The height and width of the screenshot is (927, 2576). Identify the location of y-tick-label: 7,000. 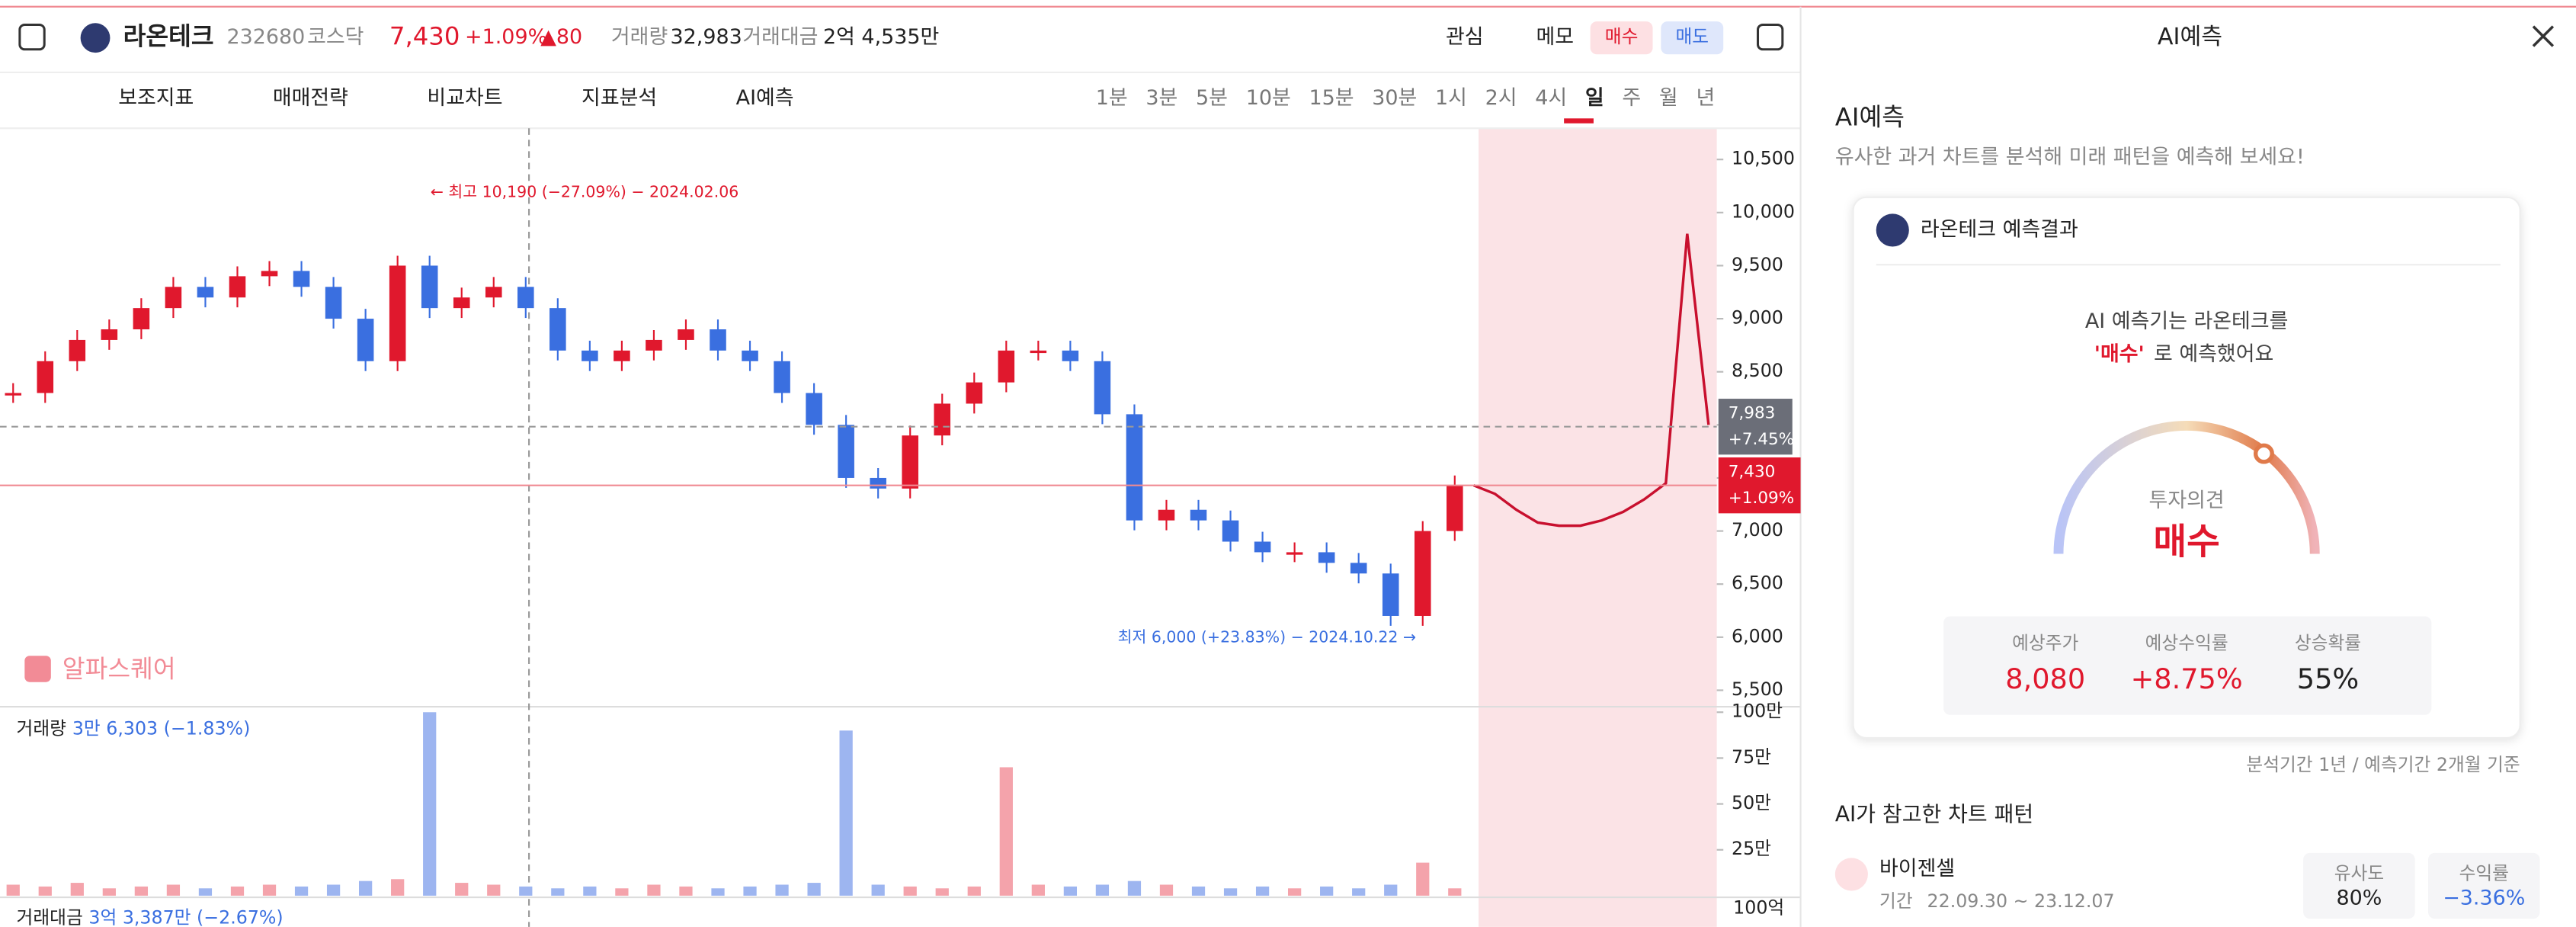
(1757, 530).